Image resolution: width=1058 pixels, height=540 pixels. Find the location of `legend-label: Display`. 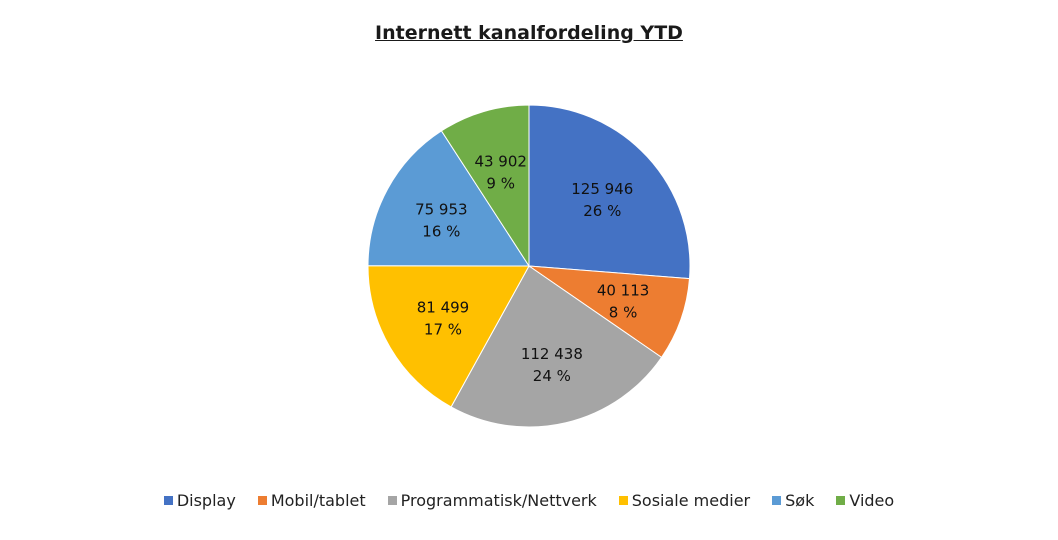

legend-label: Display is located at coordinates (206, 500).